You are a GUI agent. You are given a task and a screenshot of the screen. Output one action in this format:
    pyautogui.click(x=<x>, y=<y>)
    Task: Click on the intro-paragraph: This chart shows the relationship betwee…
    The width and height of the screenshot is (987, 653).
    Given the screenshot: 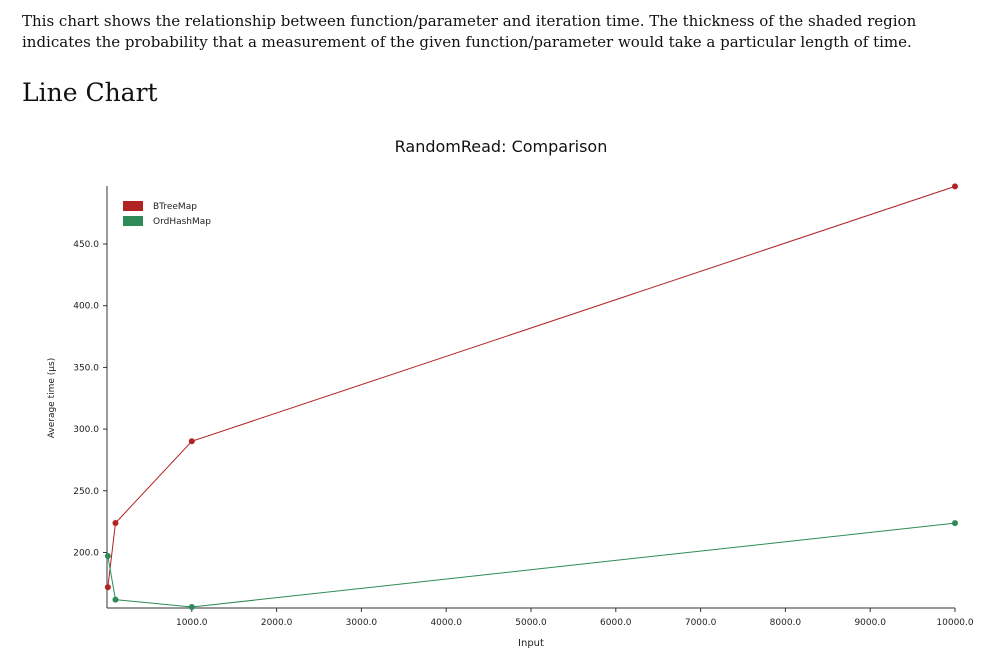 What is the action you would take?
    pyautogui.click(x=469, y=31)
    